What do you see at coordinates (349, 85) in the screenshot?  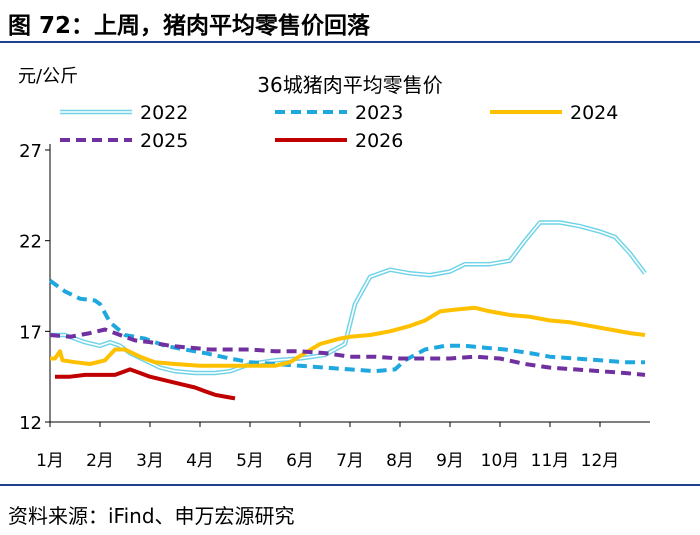 I see `chart-title: 36城猪肉平均零售价` at bounding box center [349, 85].